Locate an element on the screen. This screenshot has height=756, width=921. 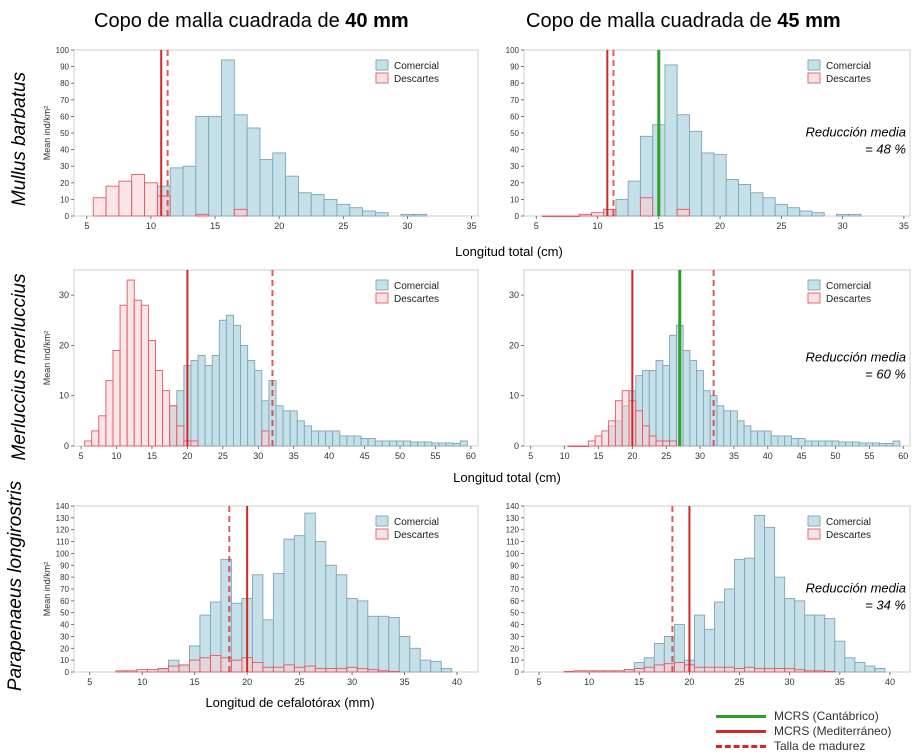
x-tick-label: 45 is located at coordinates (802, 456).